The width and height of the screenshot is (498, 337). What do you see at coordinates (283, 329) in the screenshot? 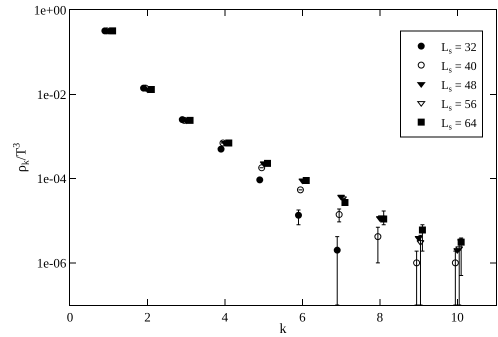
I see `x-axis-title: k` at bounding box center [283, 329].